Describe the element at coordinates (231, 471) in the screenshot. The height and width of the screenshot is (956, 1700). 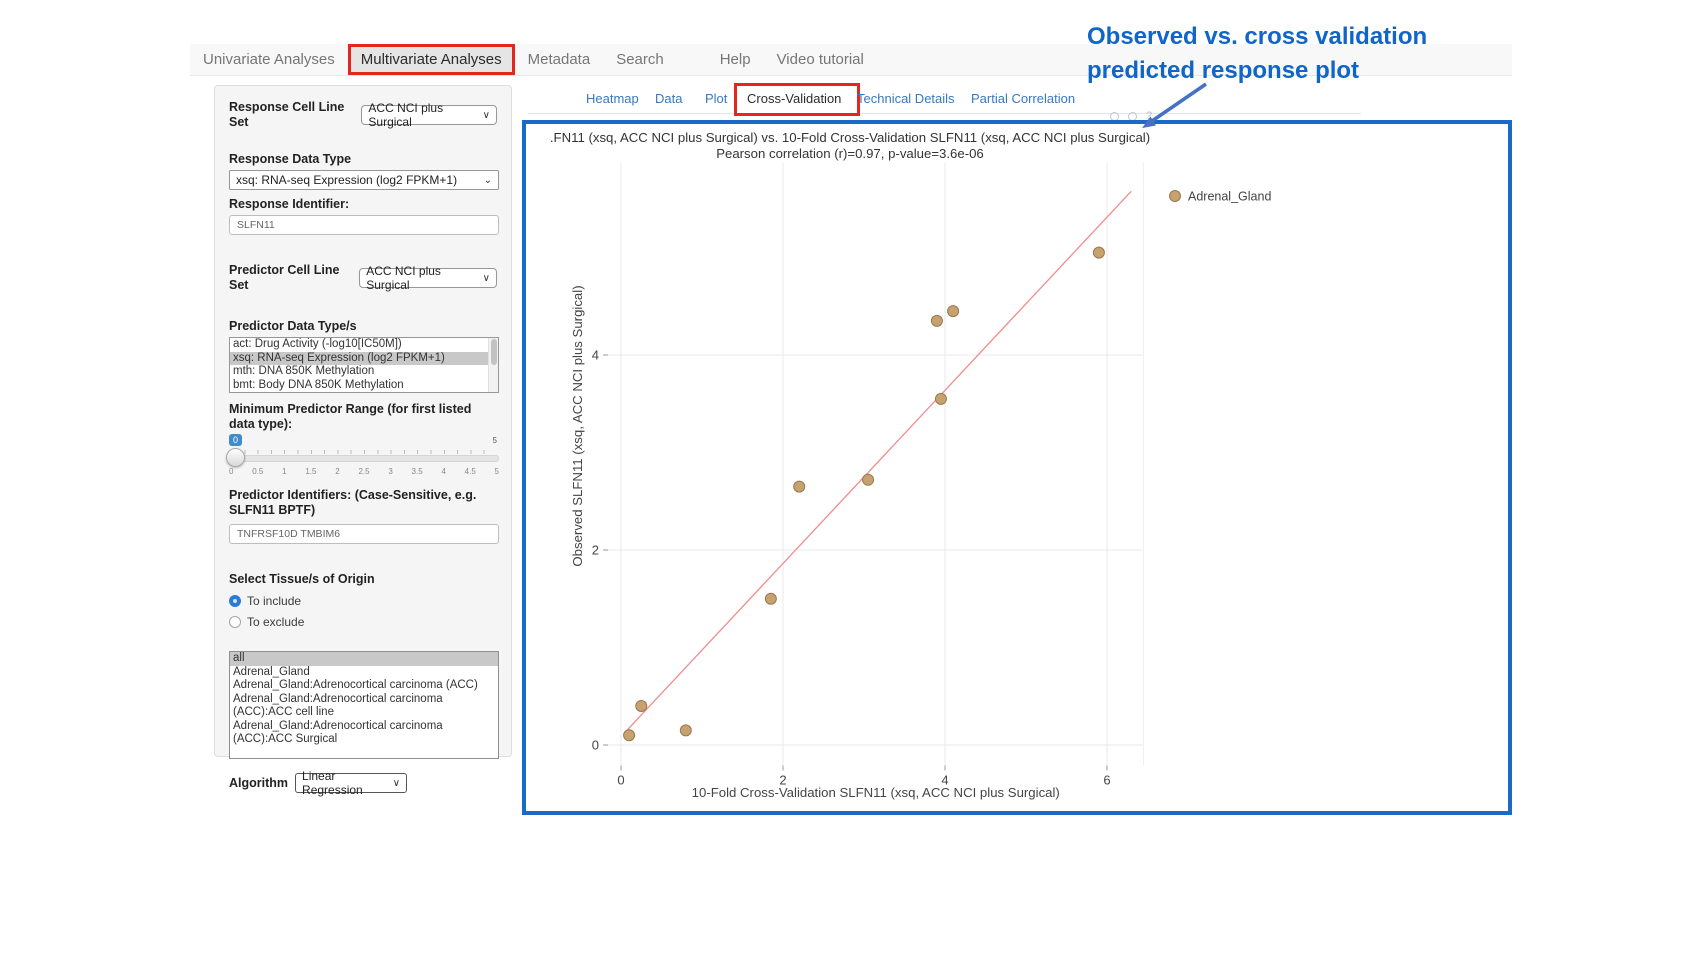
I see `slider-tick-label: 0` at that location.